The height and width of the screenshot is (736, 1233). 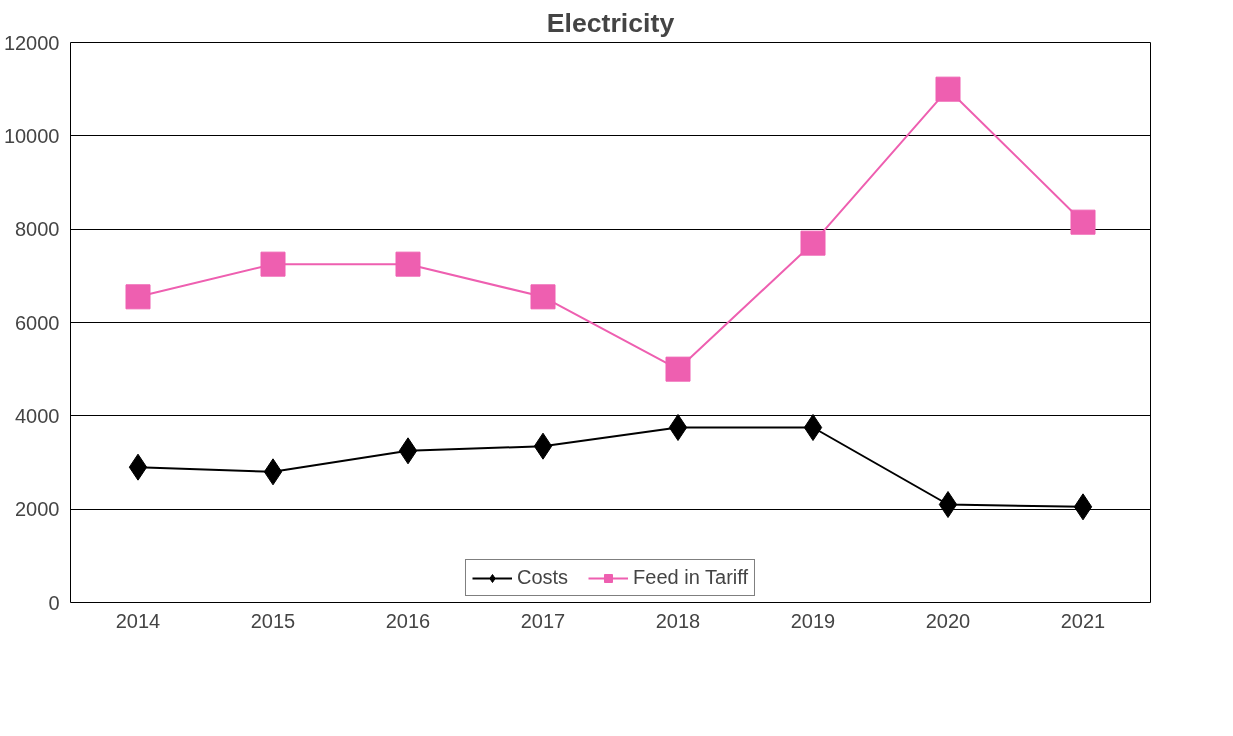 What do you see at coordinates (37, 509) in the screenshot?
I see `y-tick-label: 2000` at bounding box center [37, 509].